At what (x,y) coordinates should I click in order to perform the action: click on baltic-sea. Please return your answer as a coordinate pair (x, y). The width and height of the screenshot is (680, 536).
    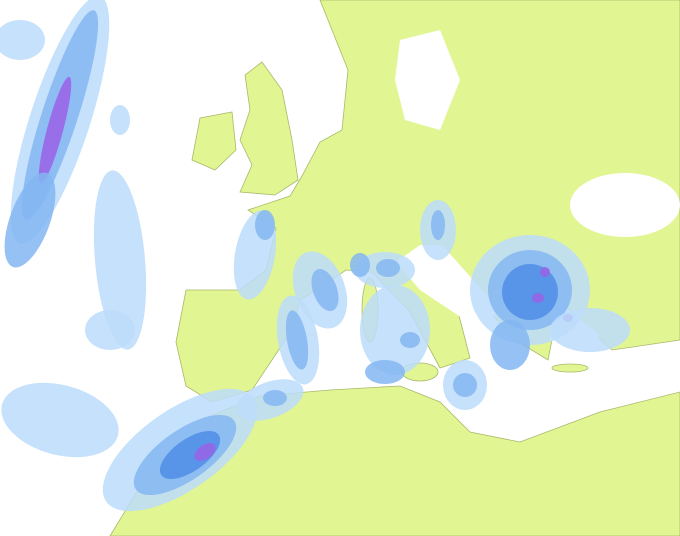
    Looking at the image, I should click on (427, 80).